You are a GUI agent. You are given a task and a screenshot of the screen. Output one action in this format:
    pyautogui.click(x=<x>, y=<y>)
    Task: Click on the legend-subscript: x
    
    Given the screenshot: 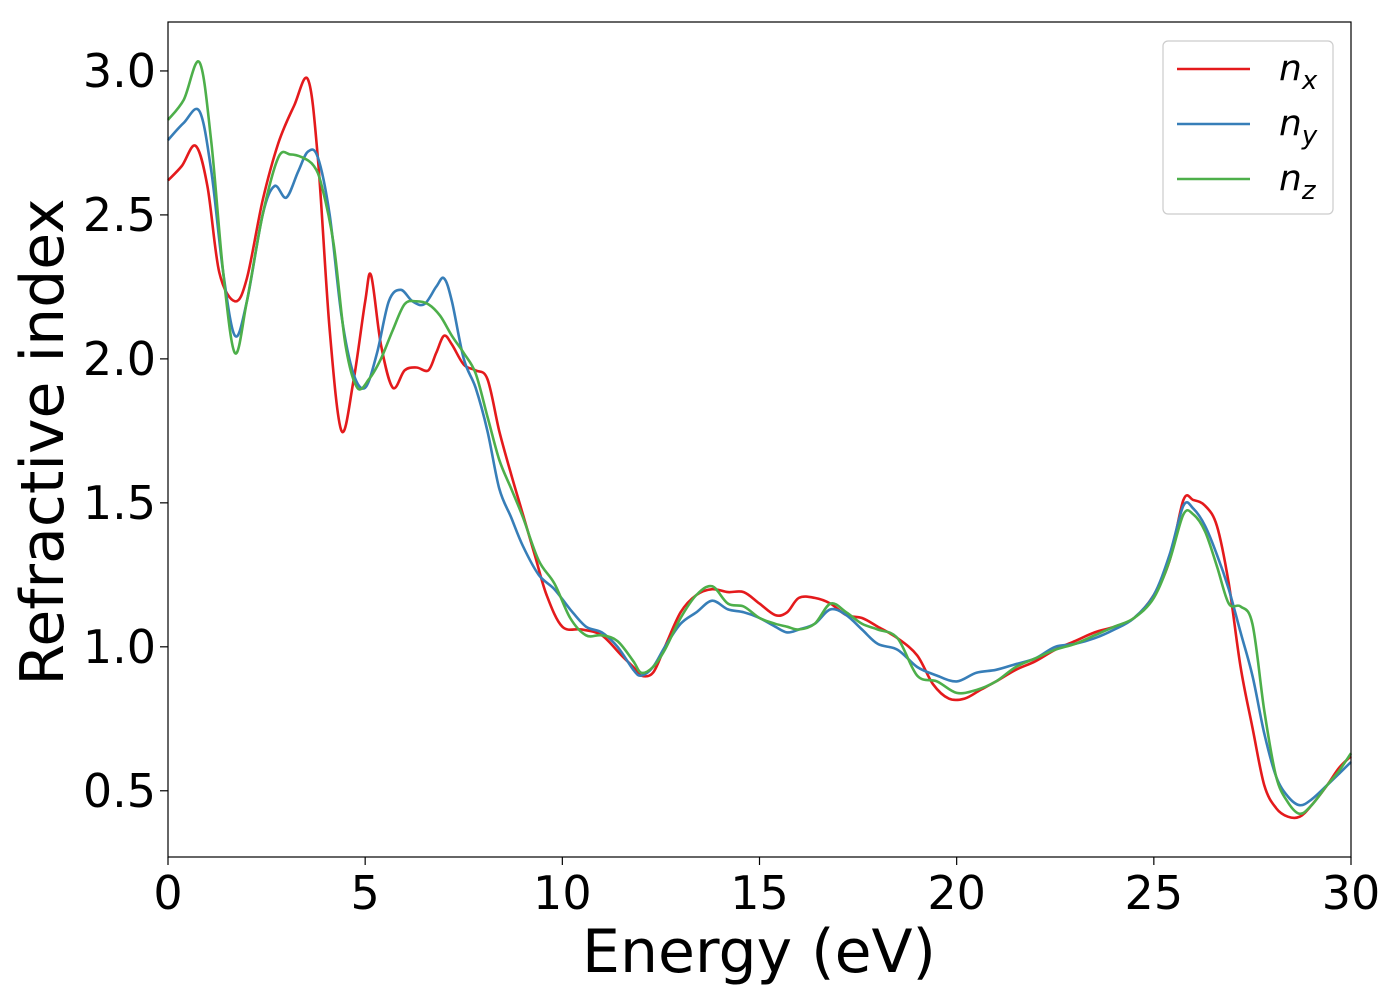 What is the action you would take?
    pyautogui.click(x=1309, y=81)
    